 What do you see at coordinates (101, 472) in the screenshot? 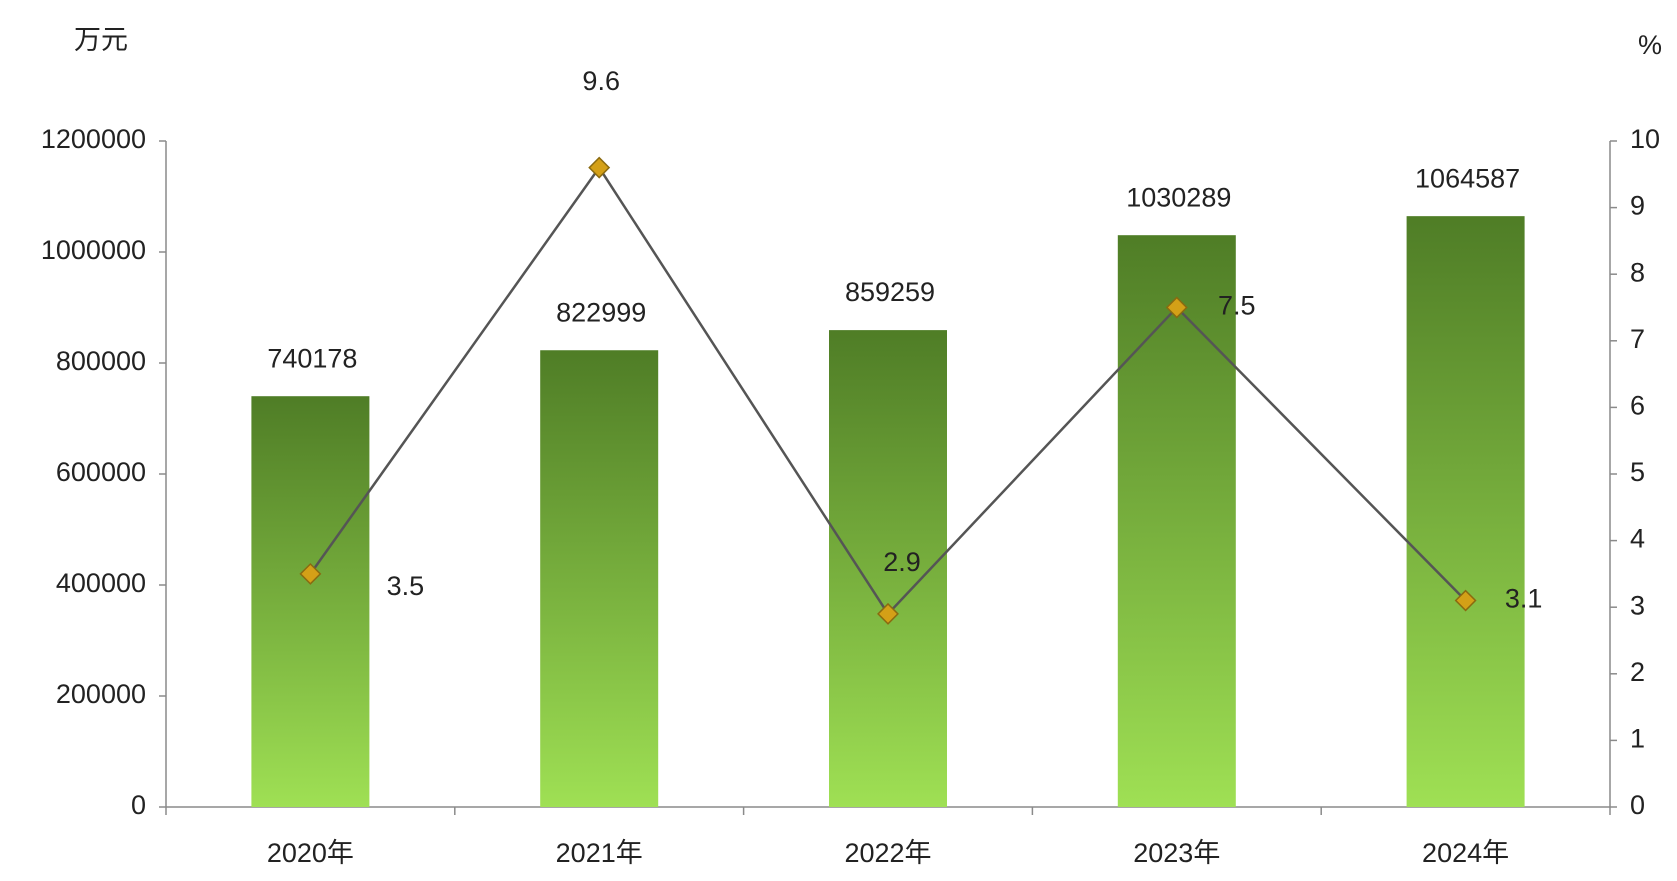
I see `y-tick-label: 600000` at bounding box center [101, 472].